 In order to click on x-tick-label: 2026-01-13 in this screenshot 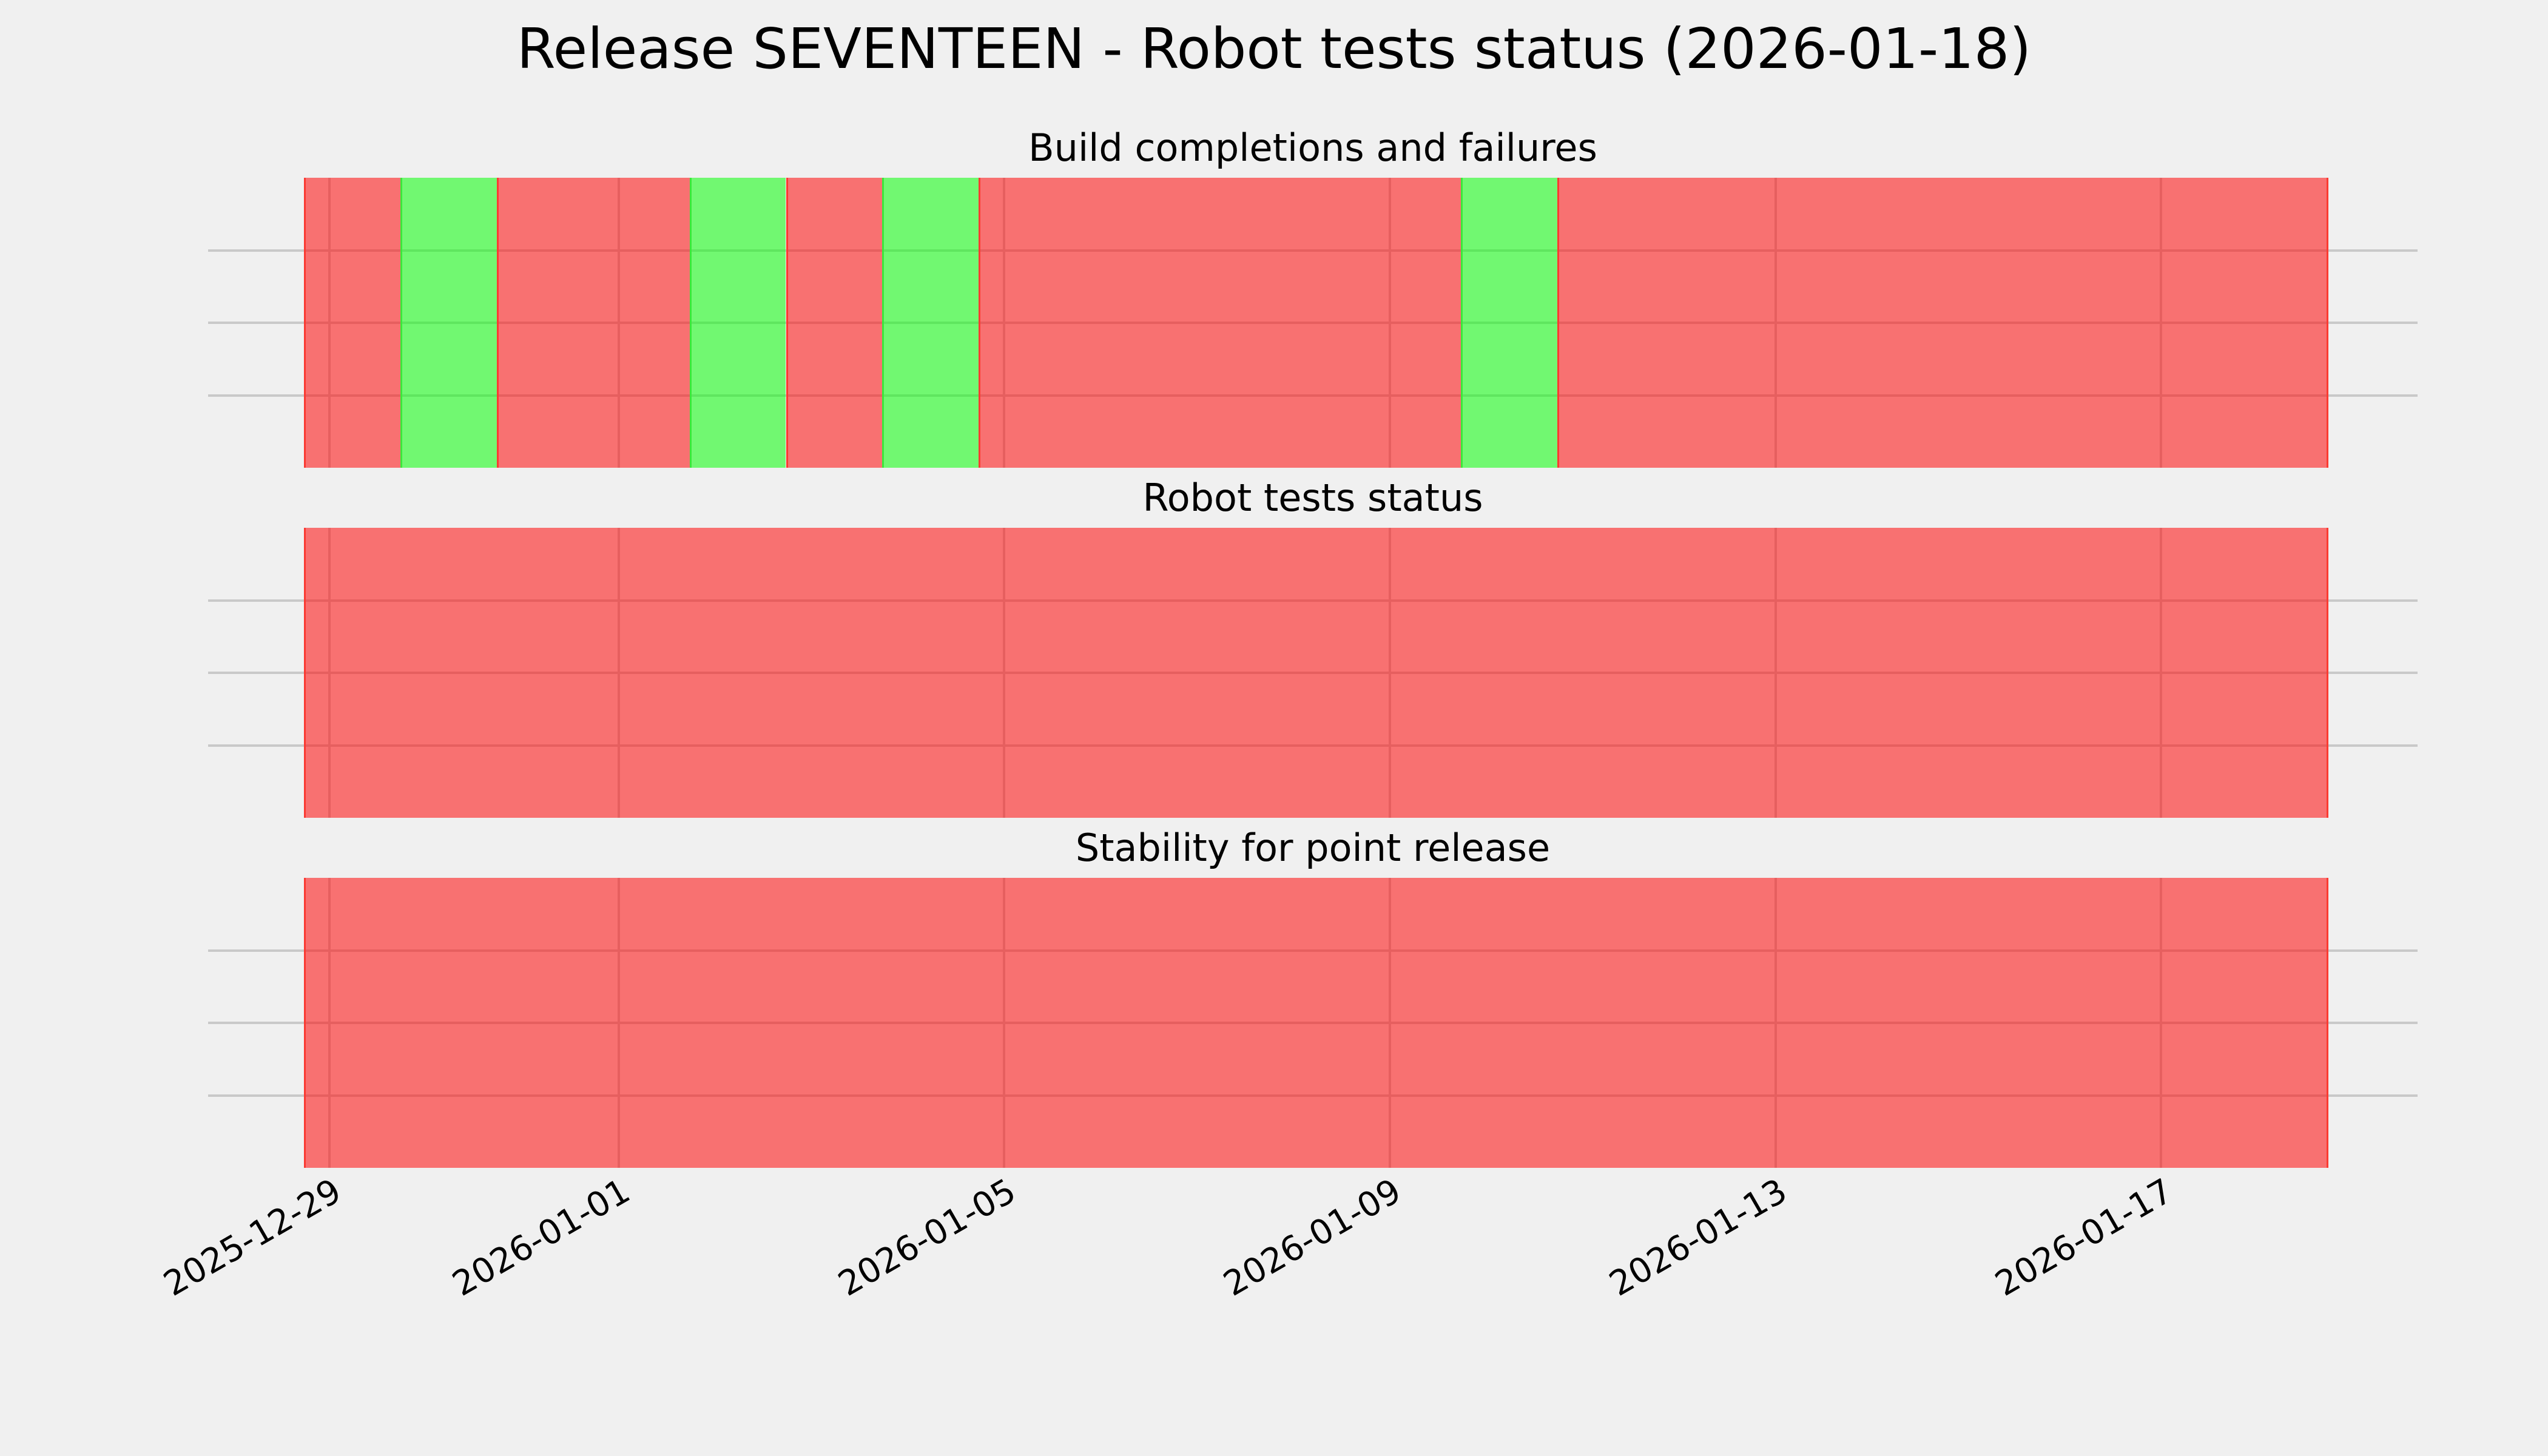, I will do `click(1698, 1237)`.